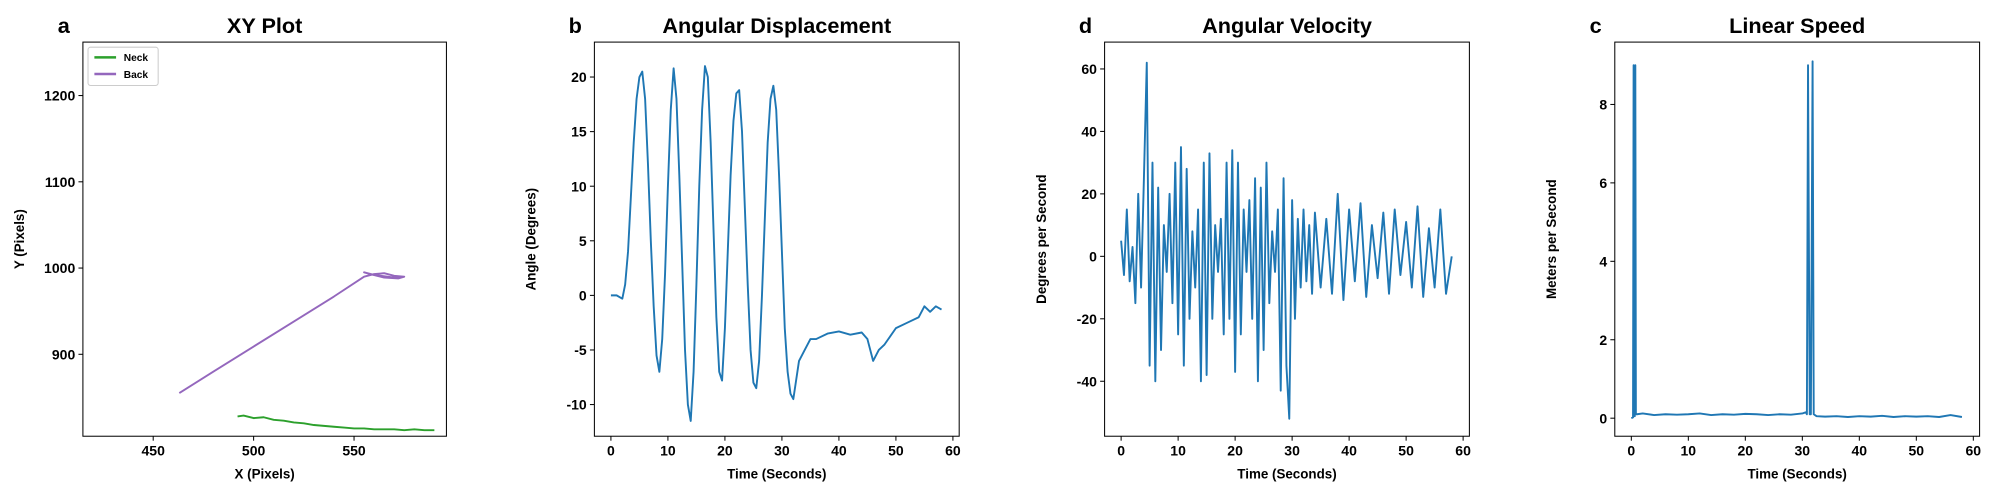 Image resolution: width=2000 pixels, height=500 pixels. Describe the element at coordinates (575, 25) in the screenshot. I see `panel-label: b` at that location.